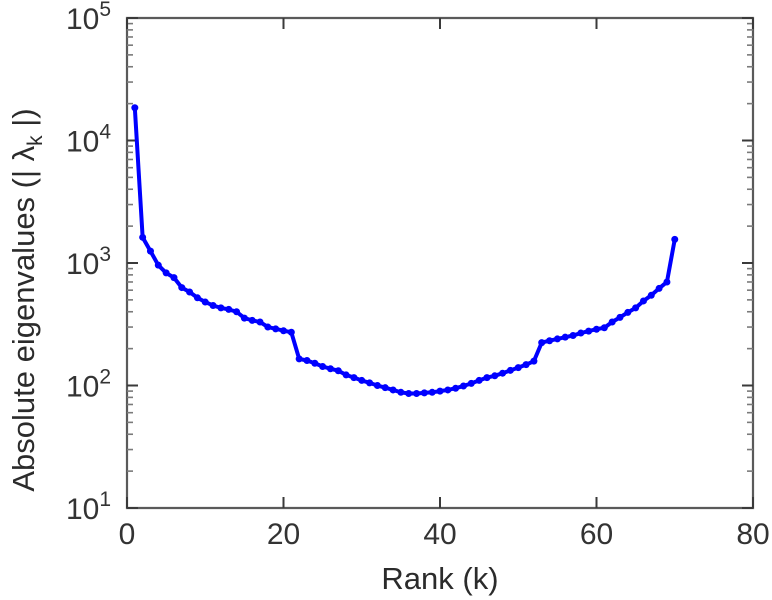  I want to click on y-tick-label: 10², so click(88, 385).